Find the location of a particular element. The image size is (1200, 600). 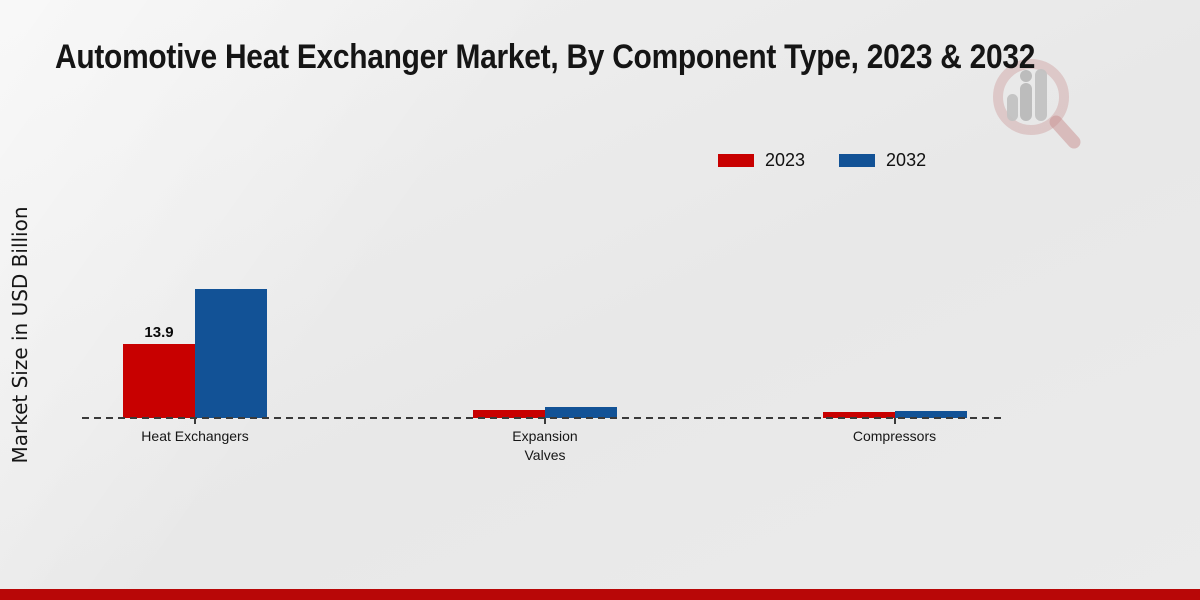

bar-value-label: 13.9 is located at coordinates (159, 332).